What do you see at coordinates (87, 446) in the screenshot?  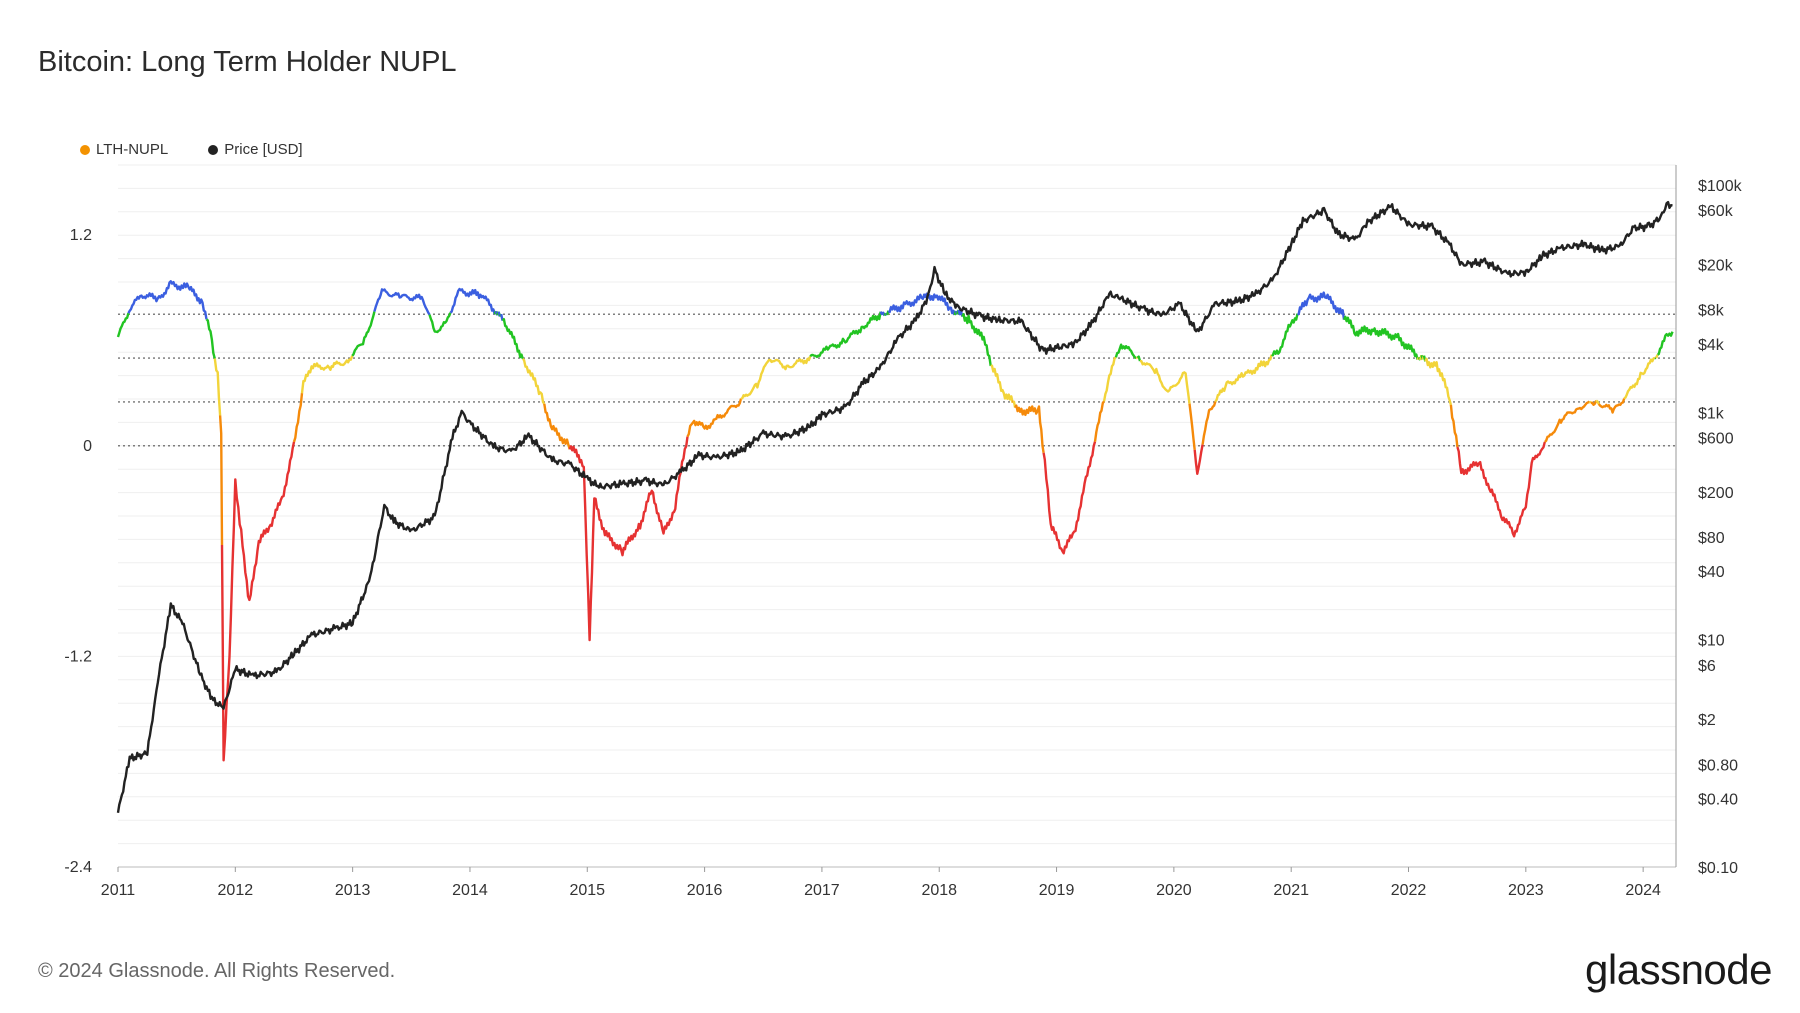 I see `y-left-tick-label: 0` at bounding box center [87, 446].